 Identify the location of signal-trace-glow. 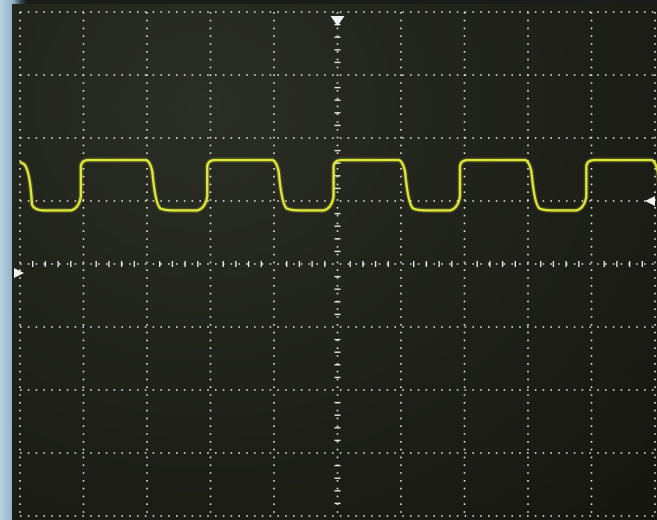
(337, 185).